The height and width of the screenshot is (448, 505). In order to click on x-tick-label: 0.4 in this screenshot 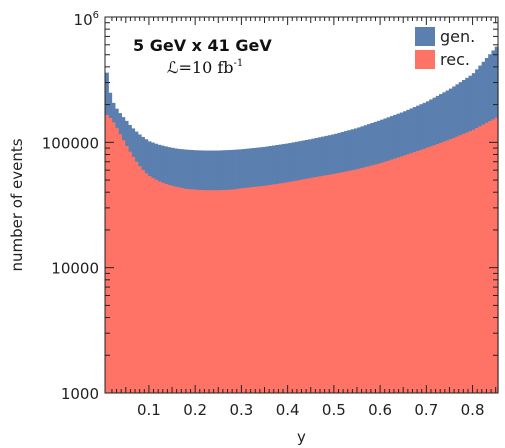, I will do `click(288, 410)`.